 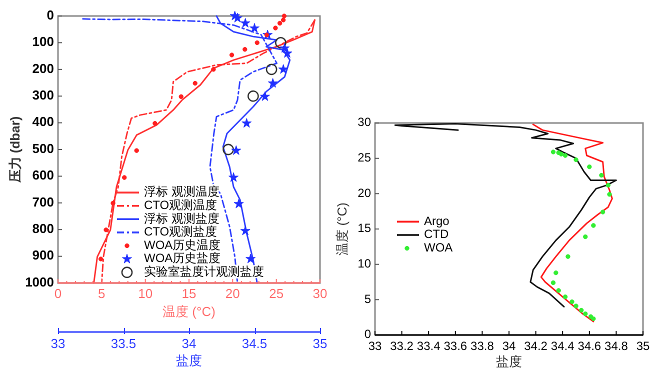 What do you see at coordinates (182, 245) in the screenshot?
I see `legend-label: WOA历史温度` at bounding box center [182, 245].